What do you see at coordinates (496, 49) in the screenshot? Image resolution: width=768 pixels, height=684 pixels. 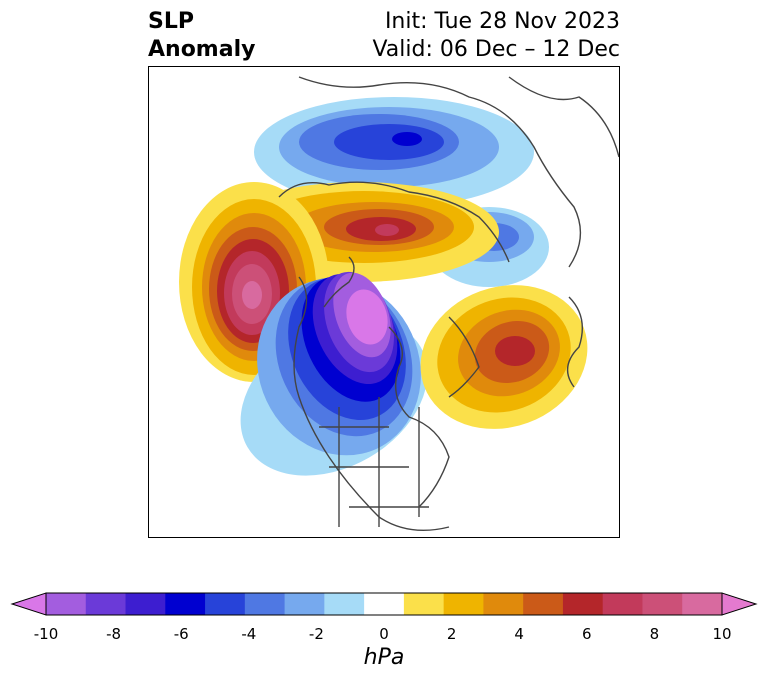 I see `valid-date: Valid: 06 Dec – 12 Dec` at bounding box center [496, 49].